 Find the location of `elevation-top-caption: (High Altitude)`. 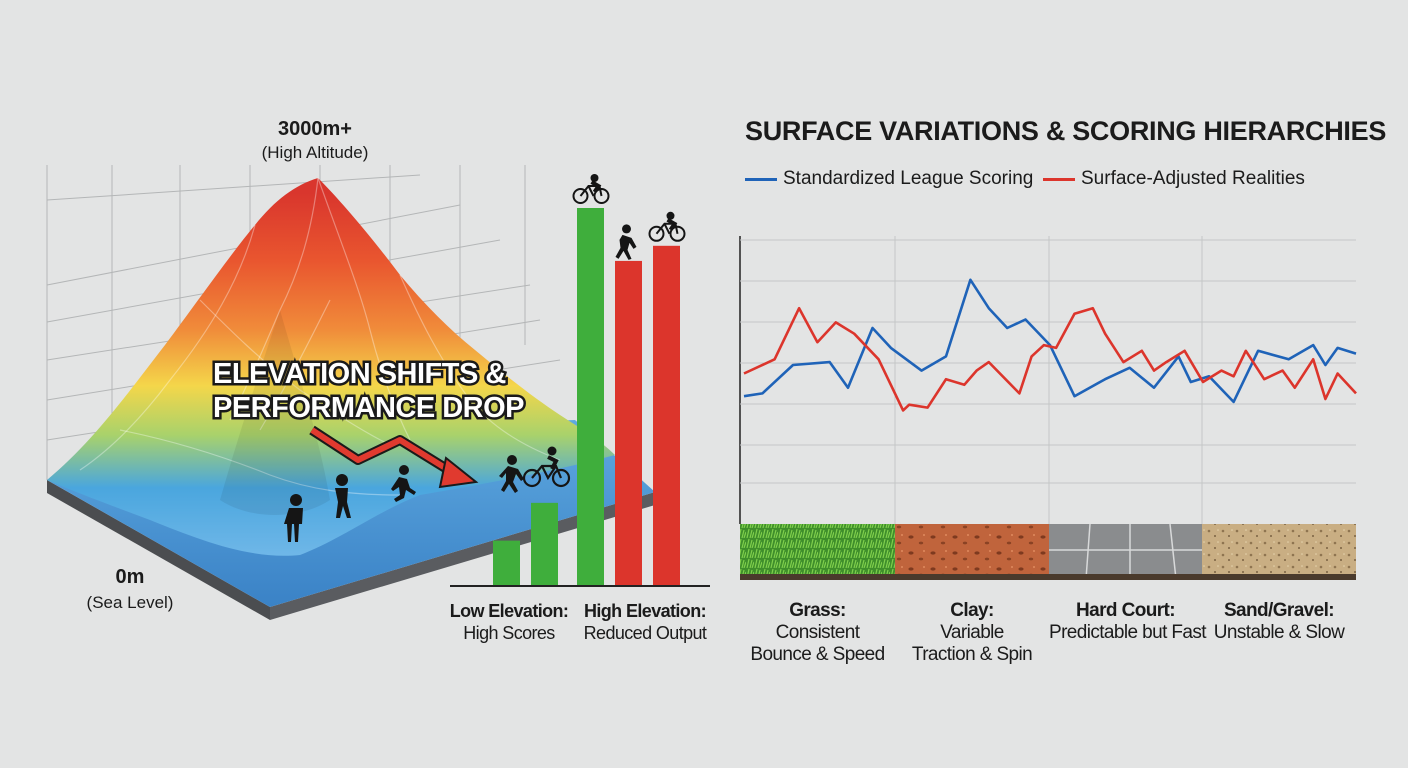

elevation-top-caption: (High Altitude) is located at coordinates (315, 152).